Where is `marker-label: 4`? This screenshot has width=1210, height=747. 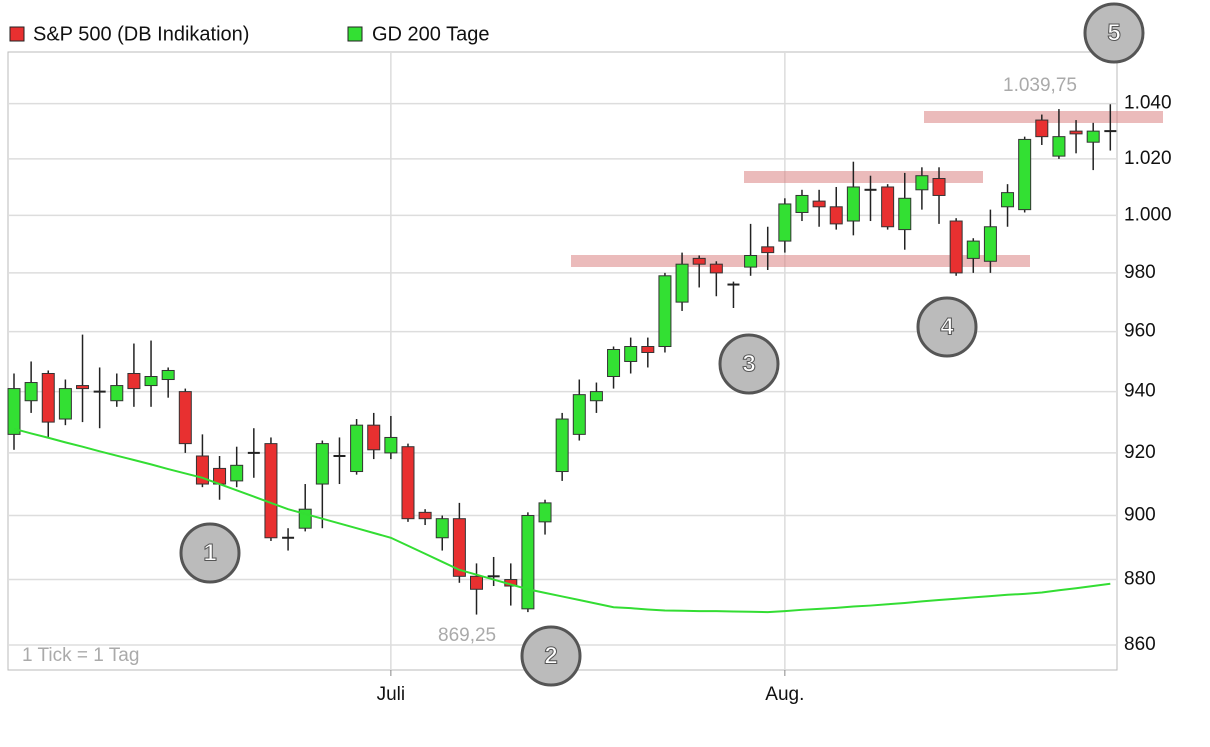
marker-label: 4 is located at coordinates (947, 326).